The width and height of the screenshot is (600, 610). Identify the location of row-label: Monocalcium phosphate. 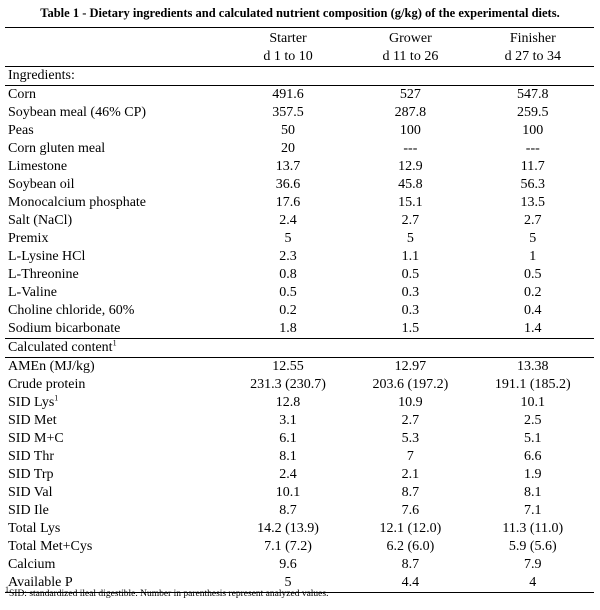
(116, 203).